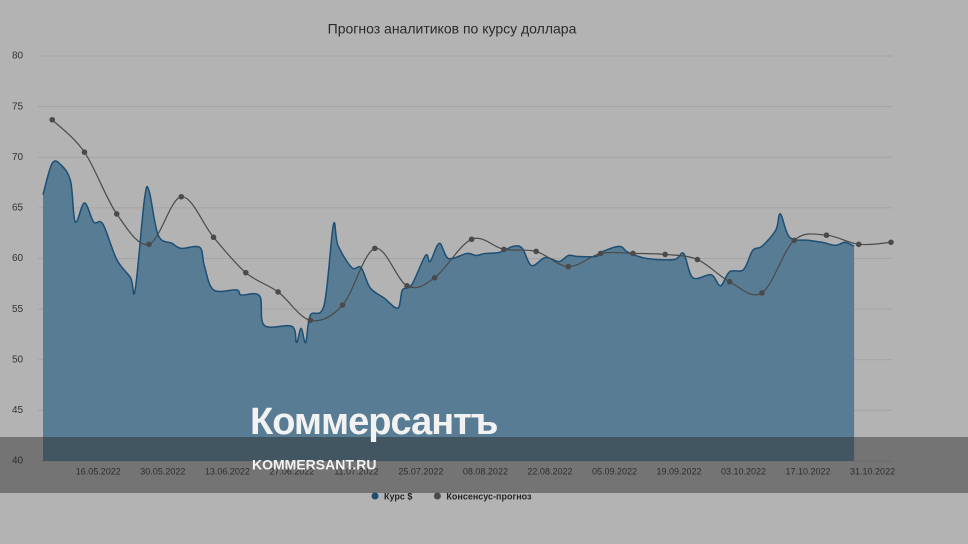 Image resolution: width=968 pixels, height=544 pixels. I want to click on y-tick-label: 80, so click(18, 56).